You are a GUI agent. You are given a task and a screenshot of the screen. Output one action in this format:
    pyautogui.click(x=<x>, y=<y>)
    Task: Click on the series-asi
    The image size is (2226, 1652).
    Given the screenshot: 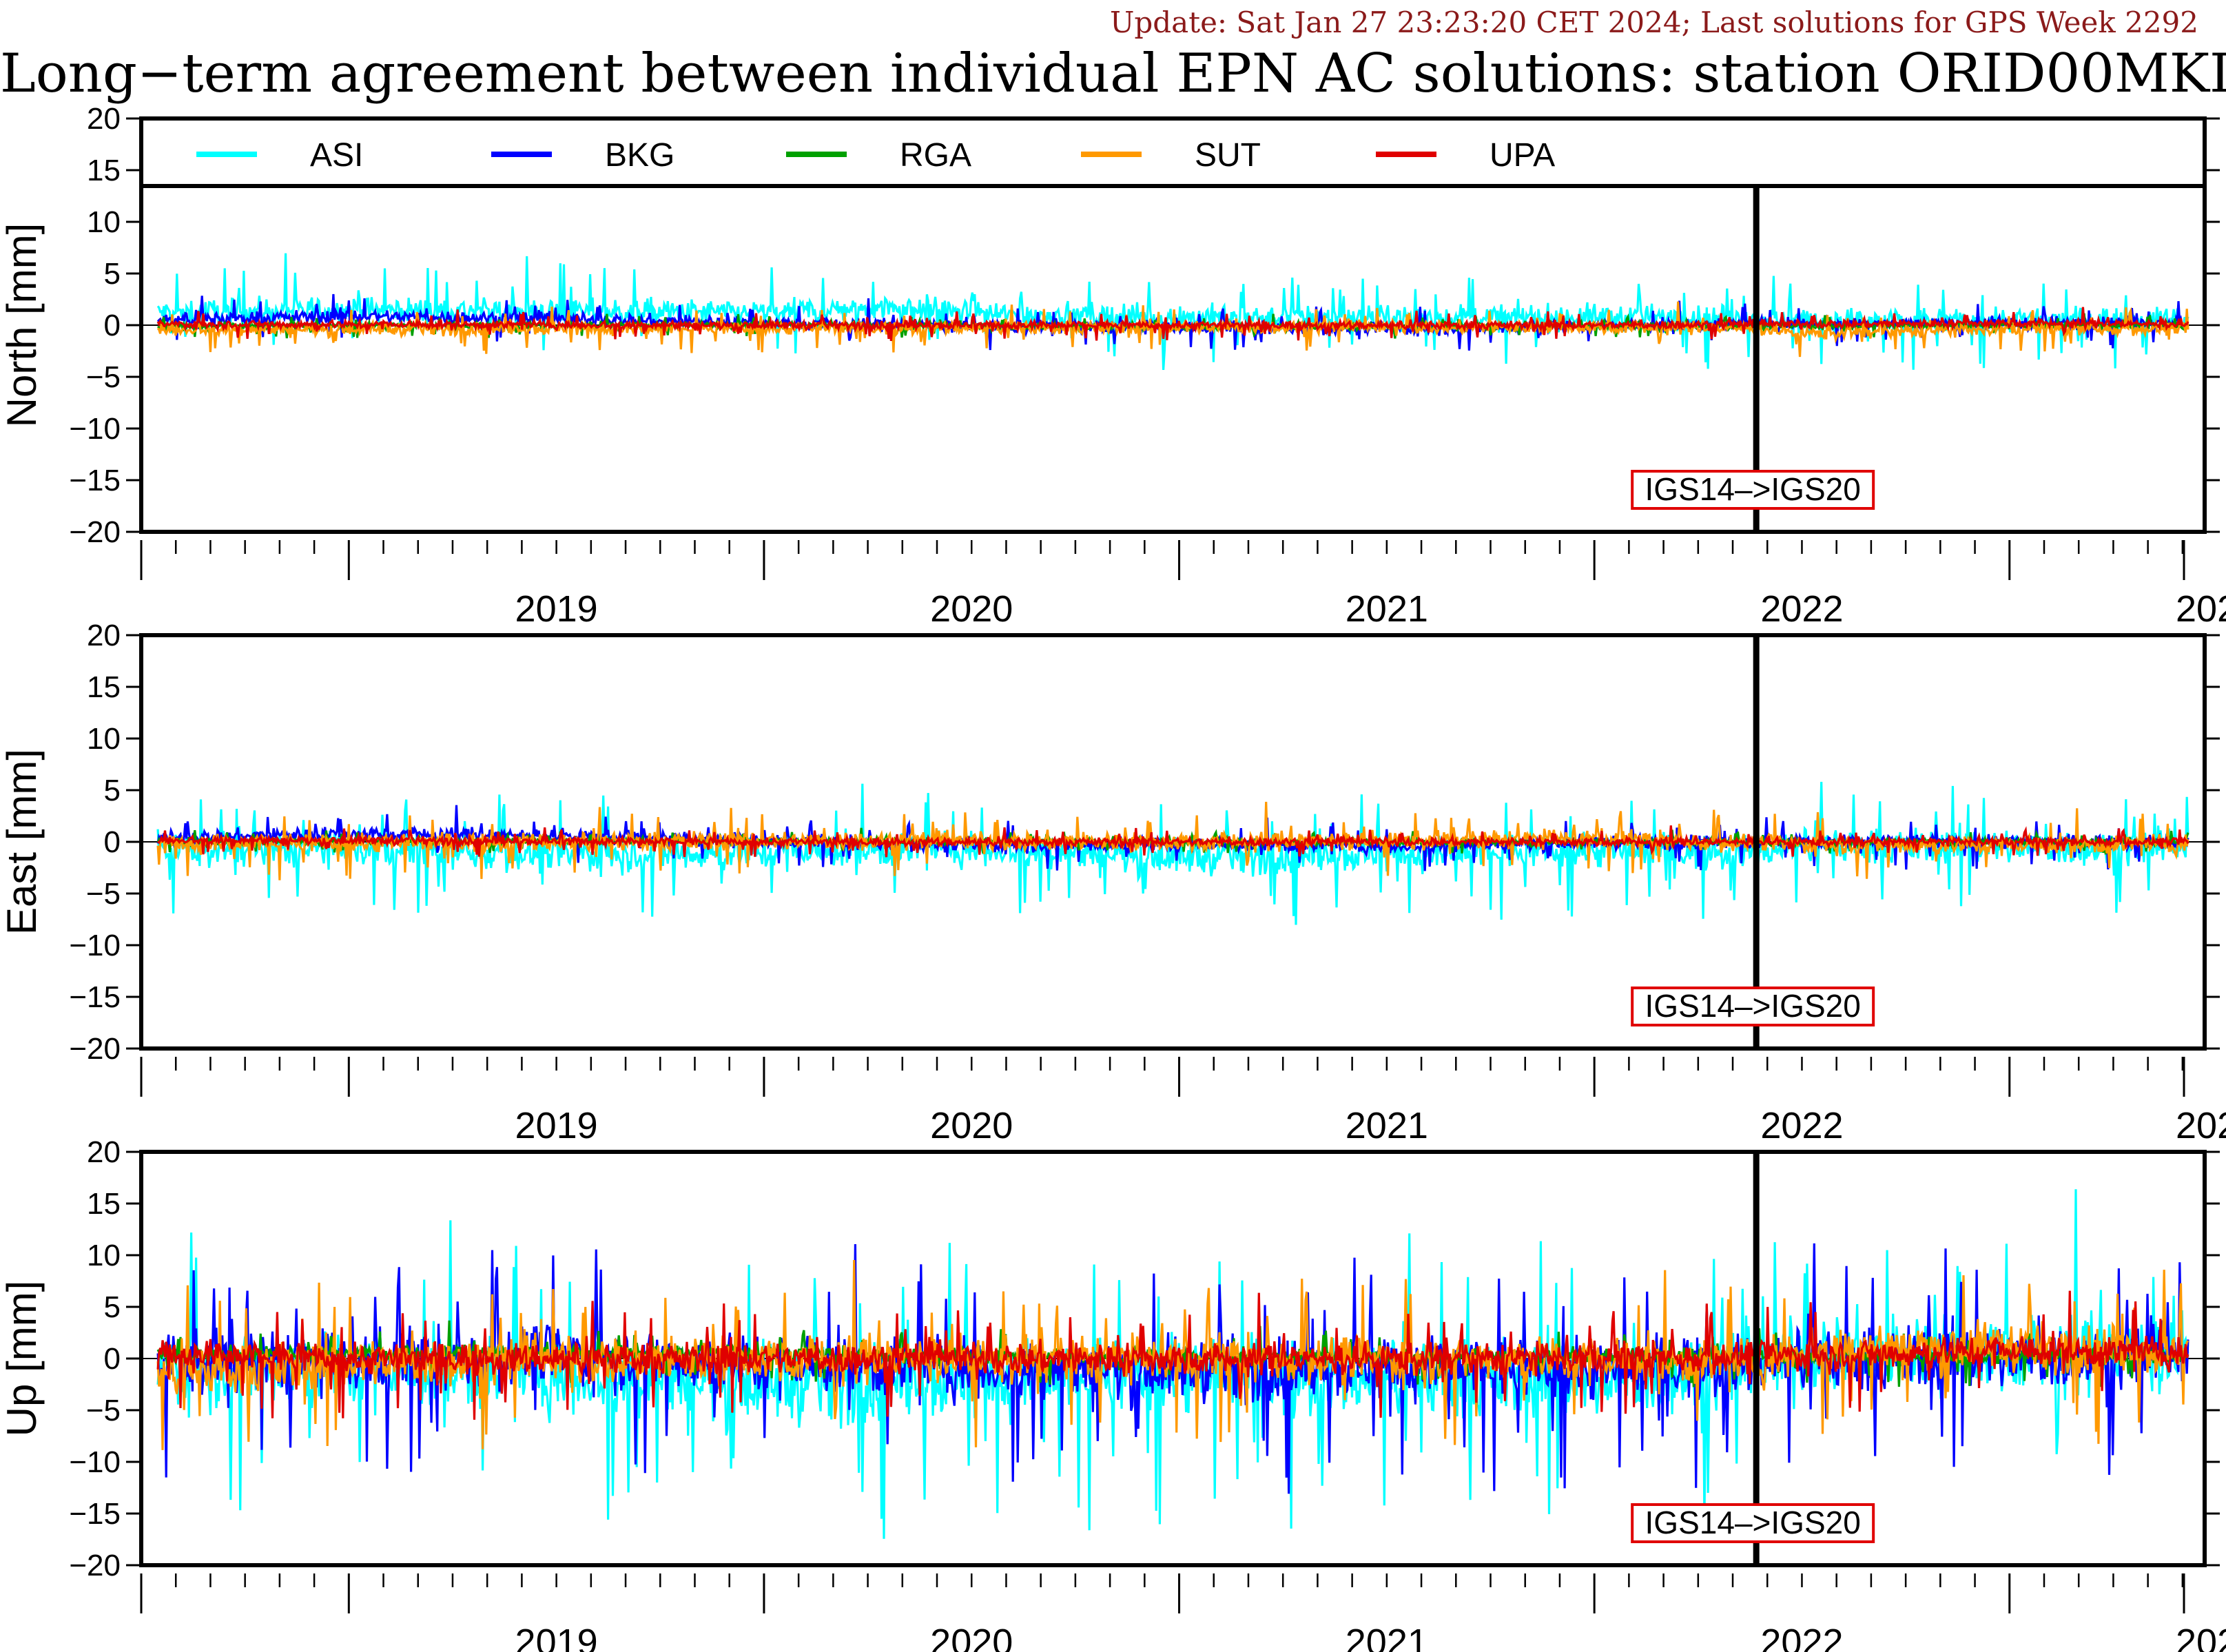 What is the action you would take?
    pyautogui.click(x=1172, y=853)
    